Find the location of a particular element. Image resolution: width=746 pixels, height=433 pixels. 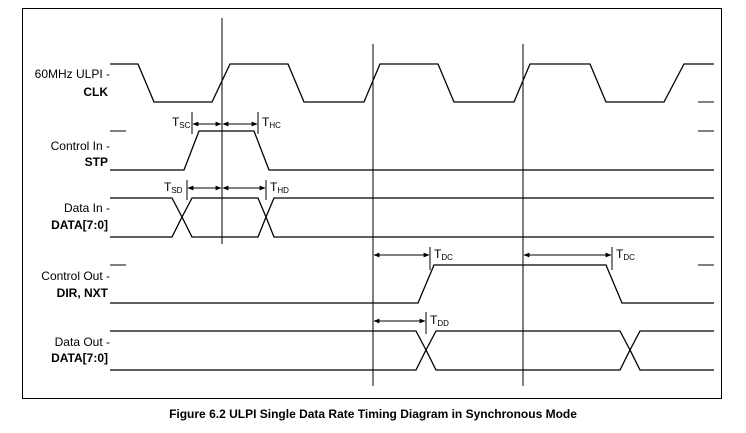

data-in-label-line2: DATA[7:0] is located at coordinates (79, 225).